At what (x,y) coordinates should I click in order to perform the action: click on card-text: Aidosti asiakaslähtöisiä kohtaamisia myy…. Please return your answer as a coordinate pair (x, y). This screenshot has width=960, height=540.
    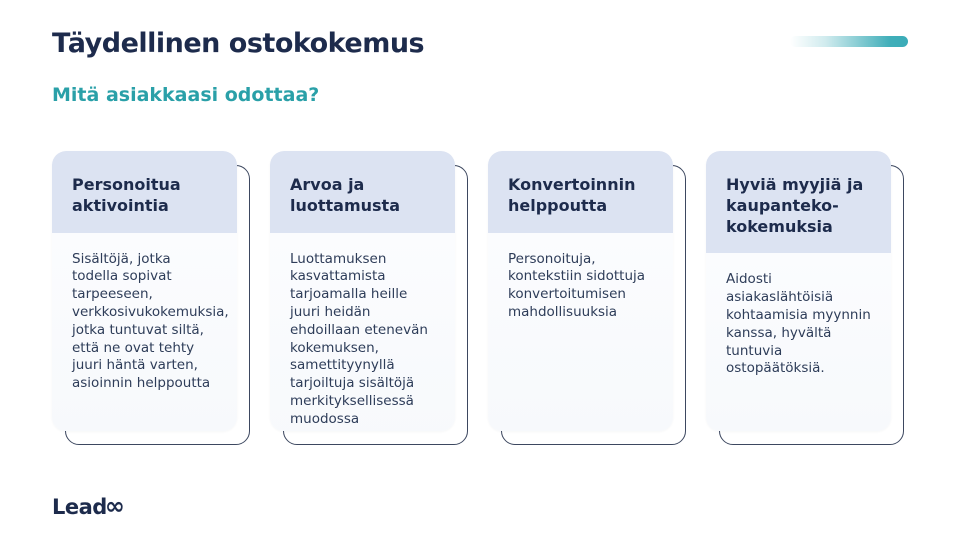
    Looking at the image, I should click on (798, 324).